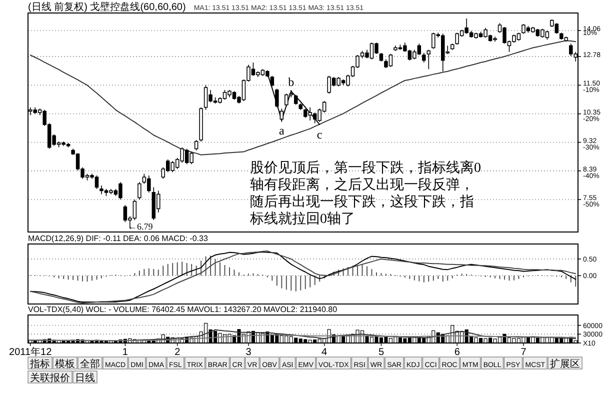  I want to click on annotation: 股价见顶后，第一段下跌，指标线离0轴有段距离，之后又出现一段反弹，随后再出现一段下跌，这段下跌，指标线就拉回0轴了, so click(365, 193).